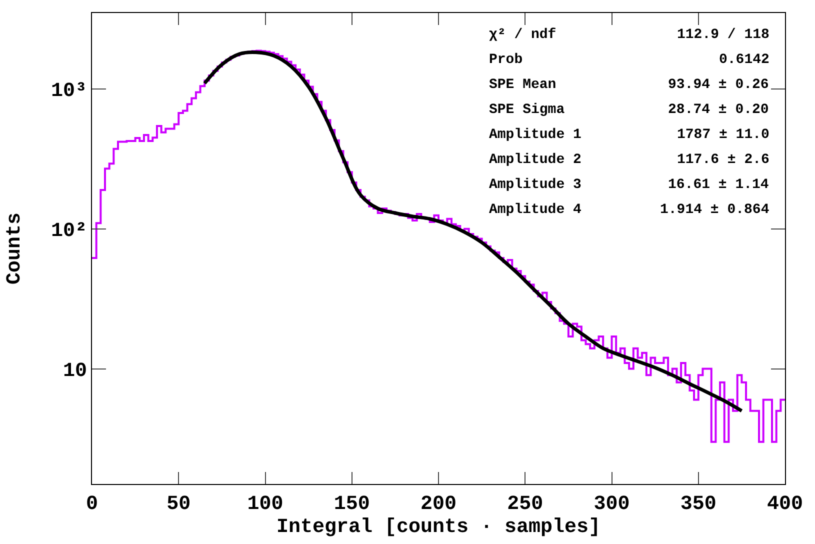 The image size is (815, 544). Describe the element at coordinates (715, 210) in the screenshot. I see `annotation: 1.914 ± 0.864` at that location.